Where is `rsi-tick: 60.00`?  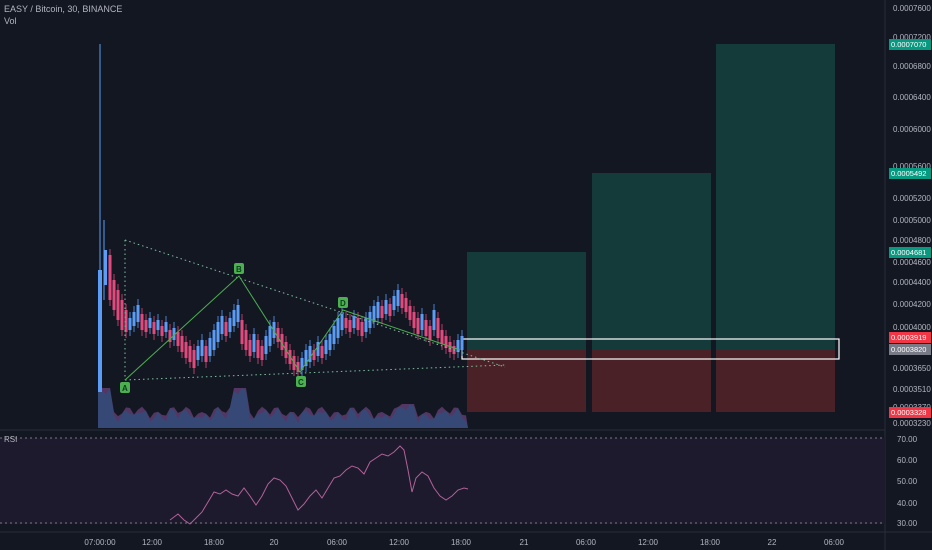
rsi-tick: 60.00 is located at coordinates (907, 460).